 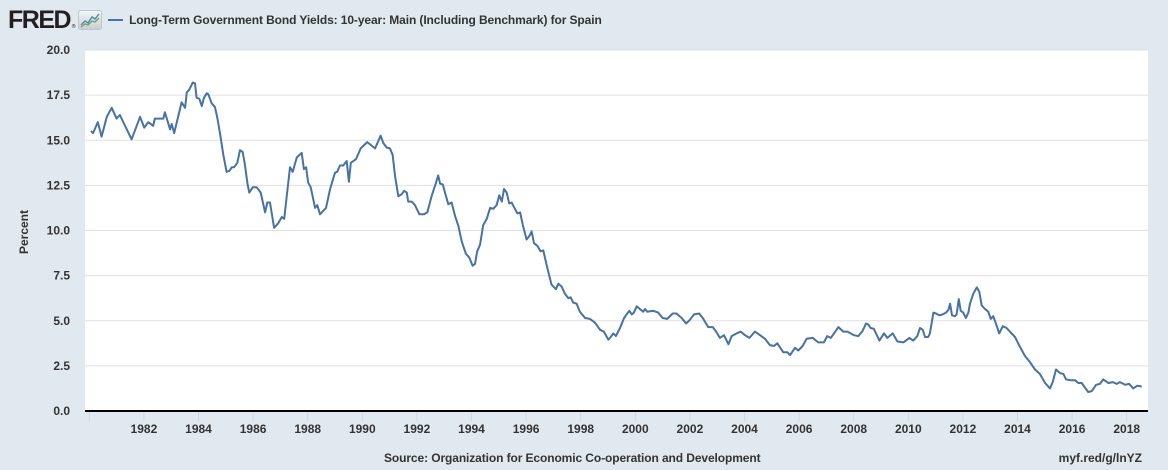 I want to click on y-tick-label: 5.0, so click(x=61, y=321).